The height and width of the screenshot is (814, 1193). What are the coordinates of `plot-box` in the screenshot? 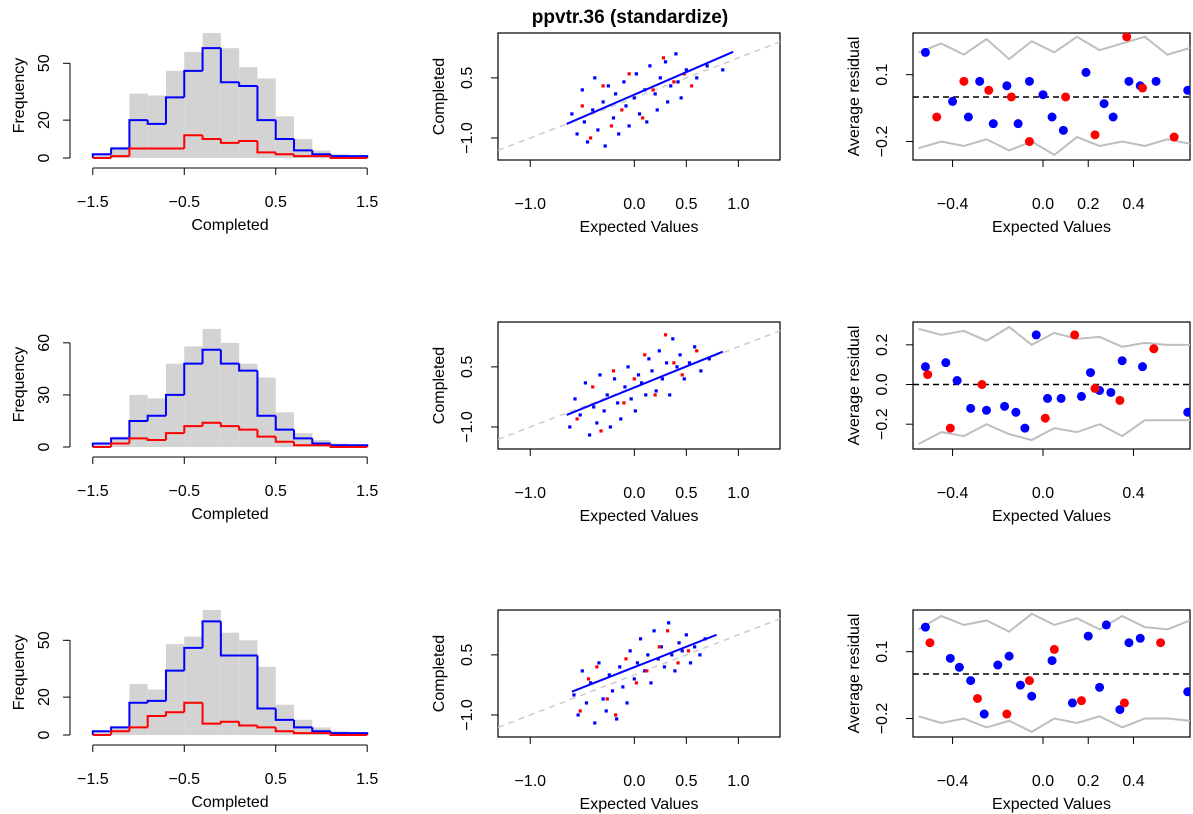 It's located at (639, 673).